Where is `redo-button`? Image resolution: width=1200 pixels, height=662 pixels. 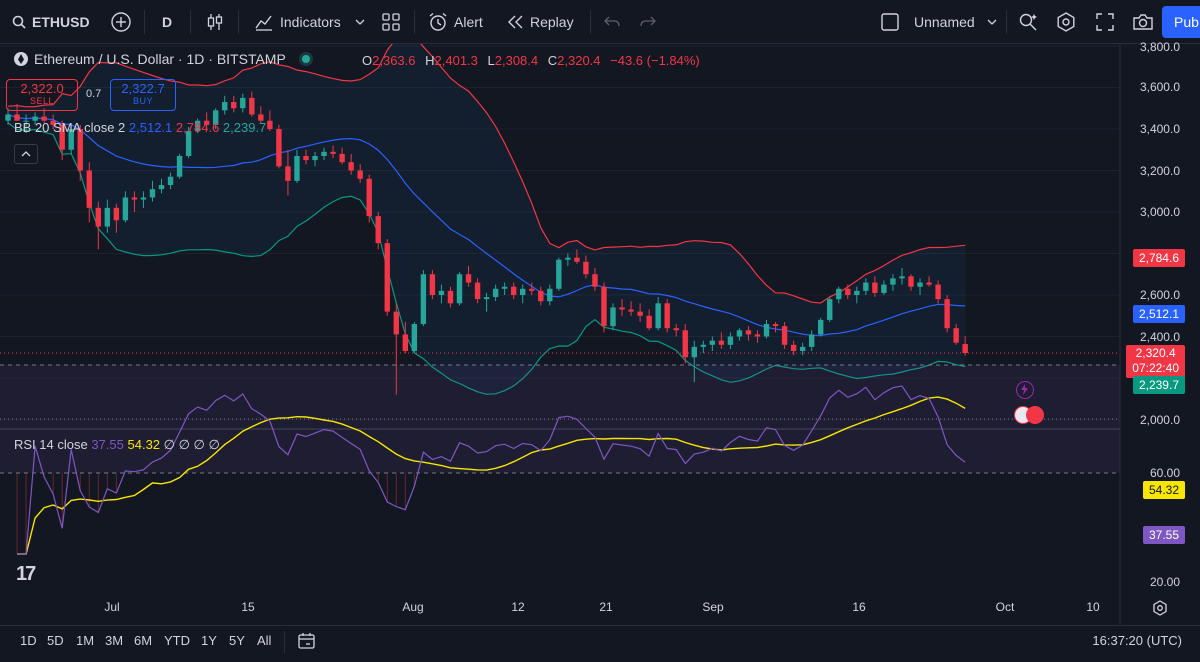
redo-button is located at coordinates (648, 22).